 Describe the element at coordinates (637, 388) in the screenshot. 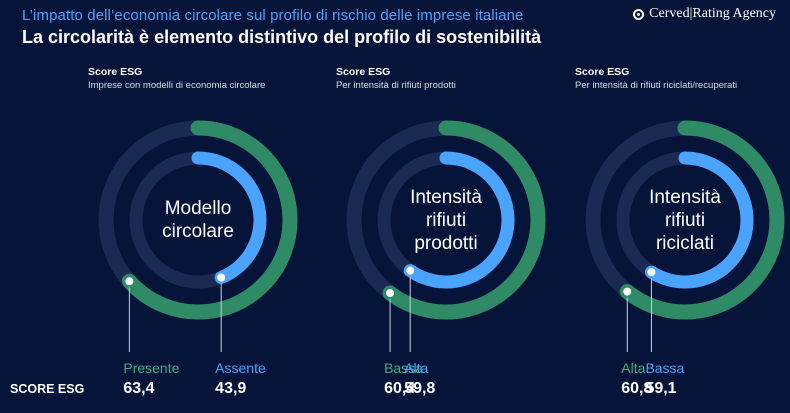

I see `score-value: 60,8` at that location.